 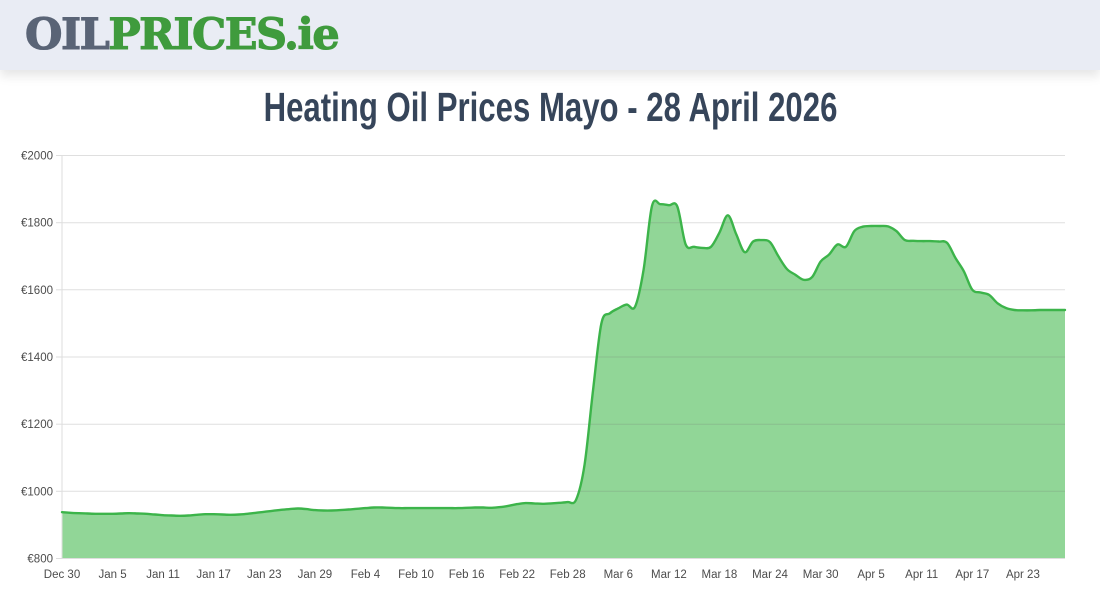 What do you see at coordinates (467, 575) in the screenshot?
I see `x-axis-label: Feb 16` at bounding box center [467, 575].